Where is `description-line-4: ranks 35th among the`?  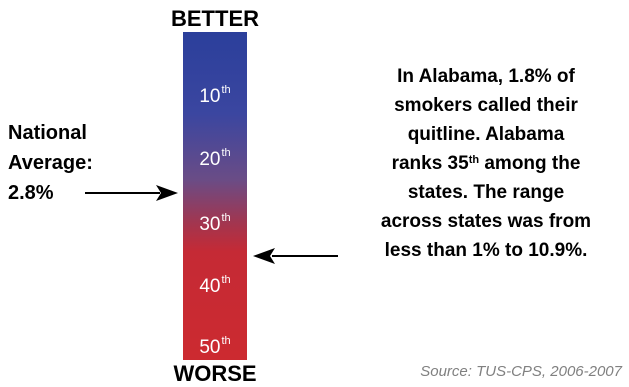 description-line-4: ranks 35th among the is located at coordinates (486, 163).